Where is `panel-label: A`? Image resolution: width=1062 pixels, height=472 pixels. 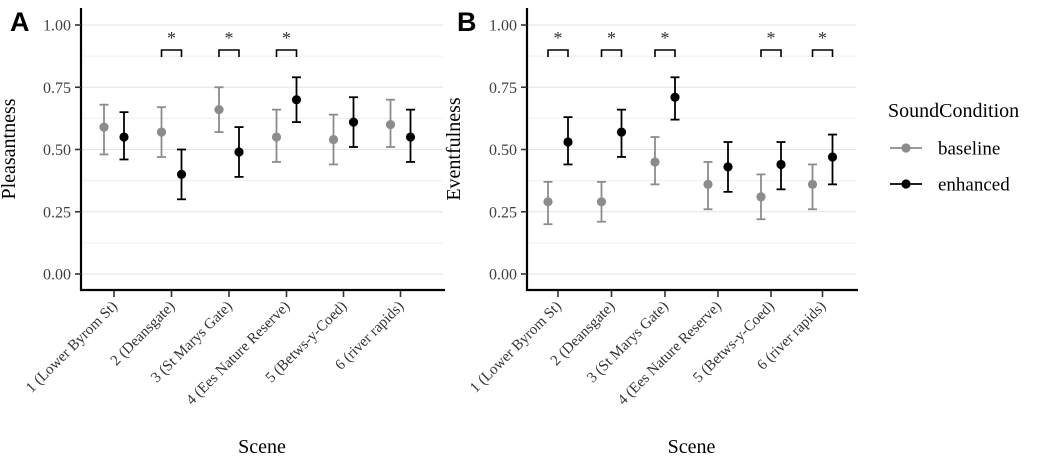
panel-label: A is located at coordinates (20, 22).